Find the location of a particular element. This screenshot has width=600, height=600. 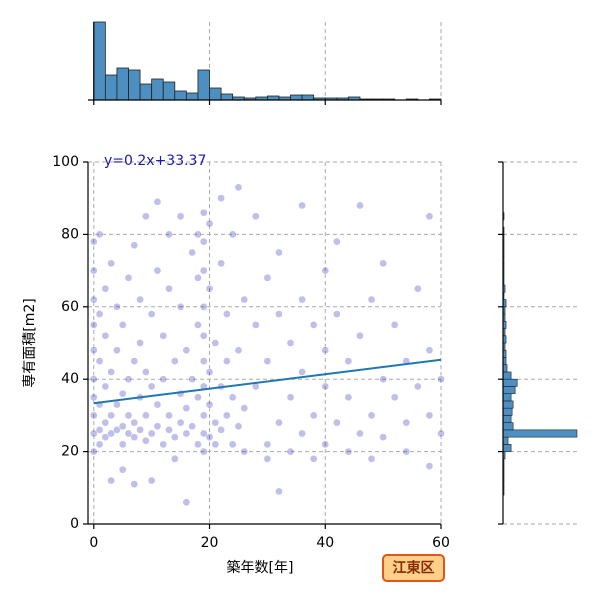

annotation: y=0.2x+33.37 is located at coordinates (155, 161).